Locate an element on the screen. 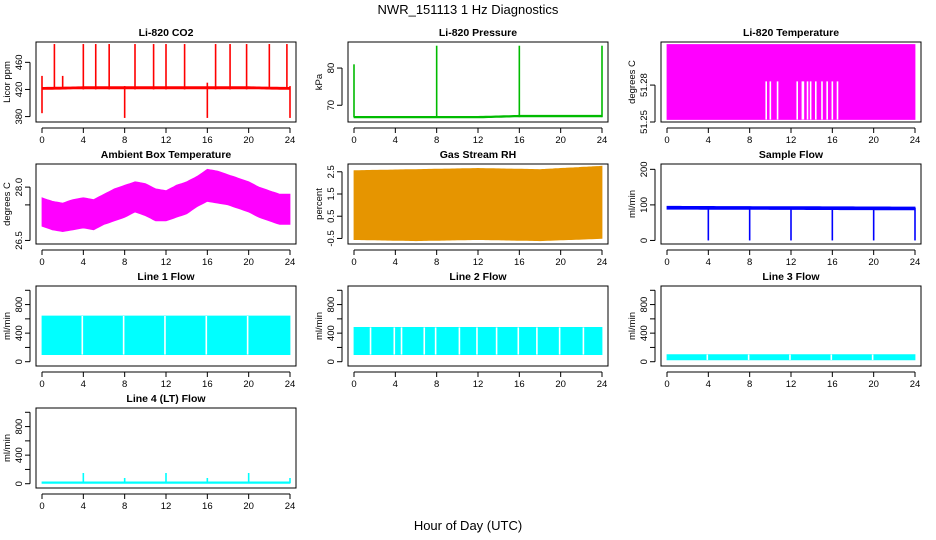  plot-title: Li-820 Temperature is located at coordinates (791, 33).